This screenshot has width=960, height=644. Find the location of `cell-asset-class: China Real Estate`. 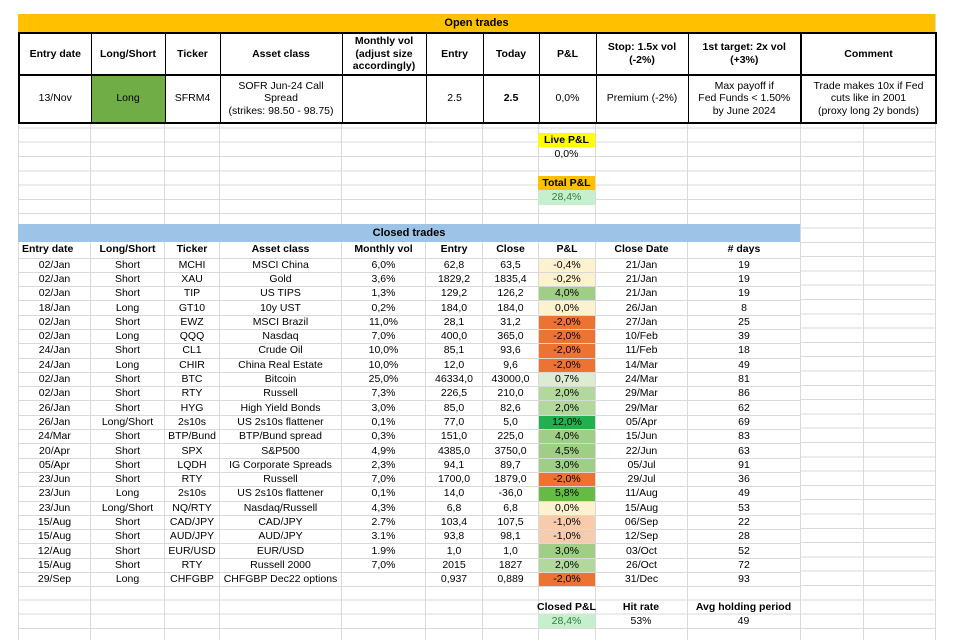

cell-asset-class: China Real Estate is located at coordinates (280, 365).